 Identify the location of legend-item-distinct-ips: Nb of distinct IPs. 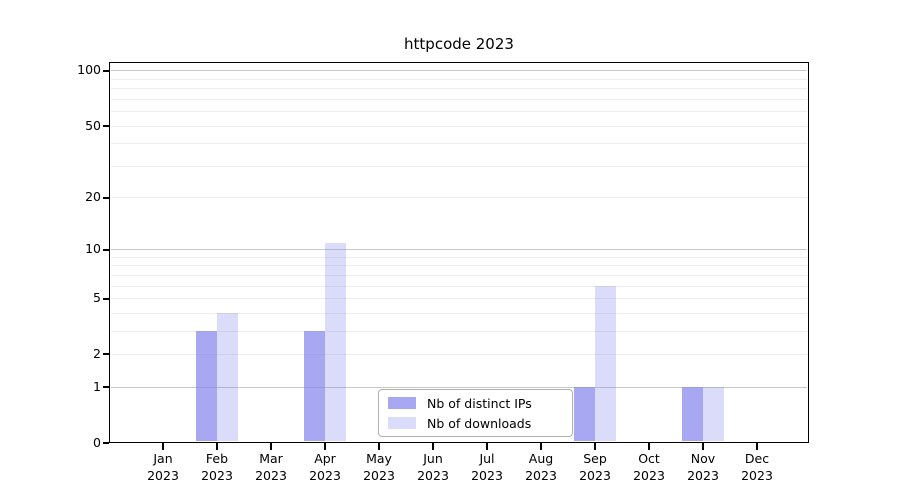
(475, 403).